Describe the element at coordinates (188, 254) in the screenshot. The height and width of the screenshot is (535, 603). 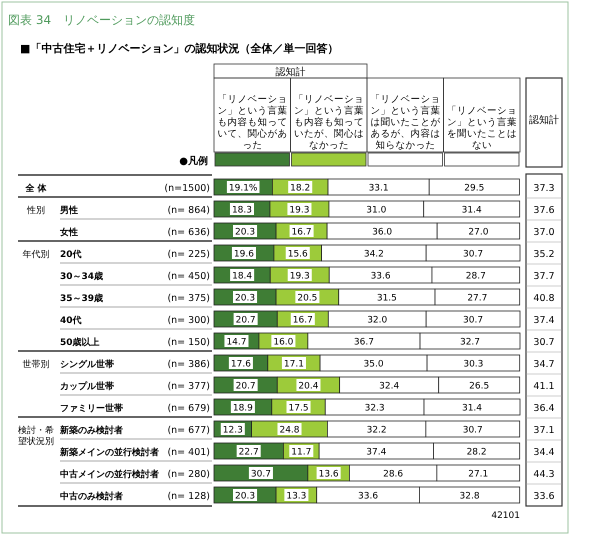
I see `text: (n= 225)` at that location.